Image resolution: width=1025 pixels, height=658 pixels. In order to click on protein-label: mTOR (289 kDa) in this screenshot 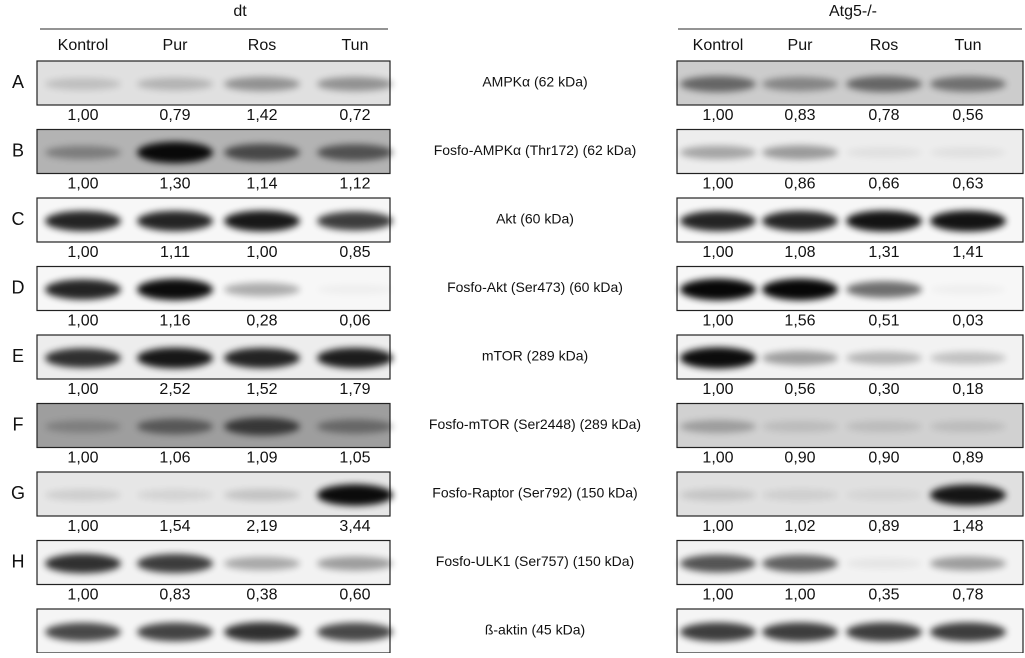, I will do `click(535, 356)`.